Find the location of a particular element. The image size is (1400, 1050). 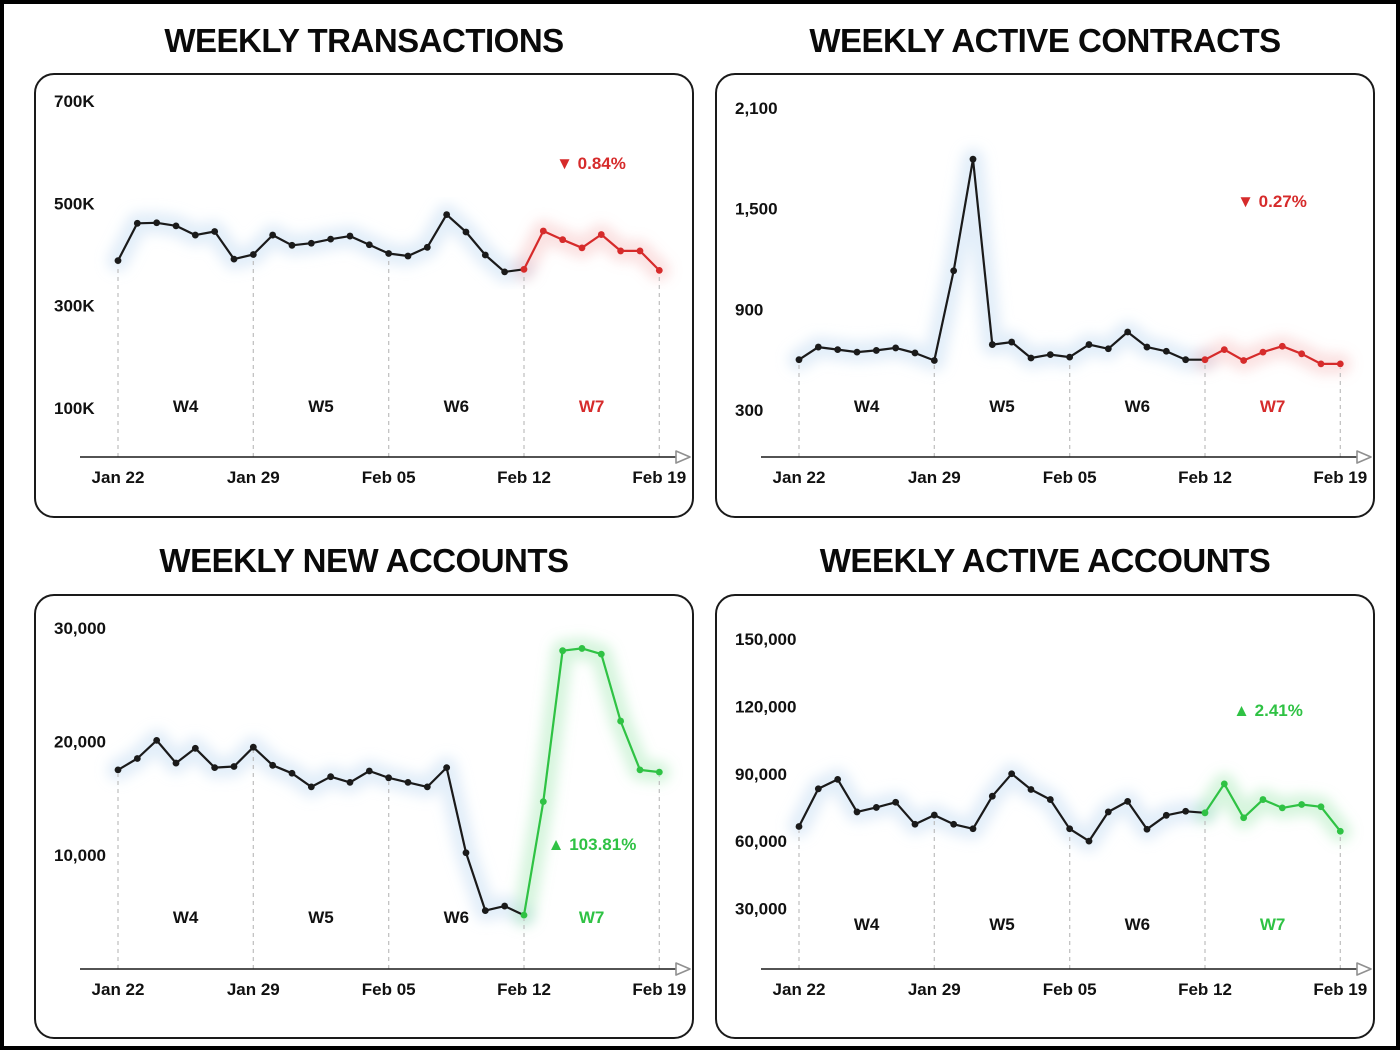

title-weekly-active-accounts: WEEKLY ACTIVE ACCOUNTS is located at coordinates (1045, 560).